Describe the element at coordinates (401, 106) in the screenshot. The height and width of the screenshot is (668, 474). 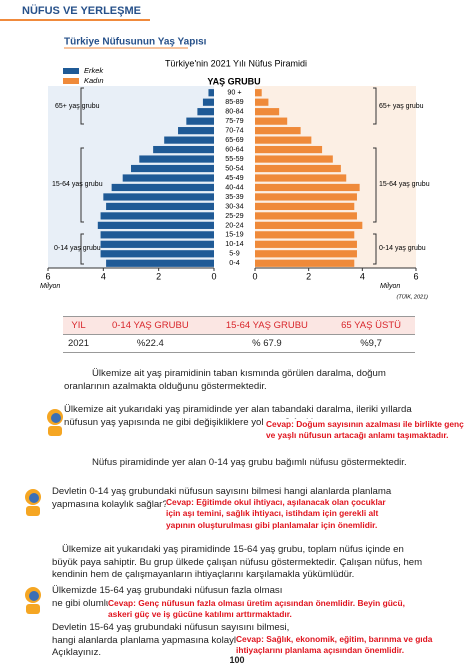
I see `annotation: 65+ yaş grubu` at that location.